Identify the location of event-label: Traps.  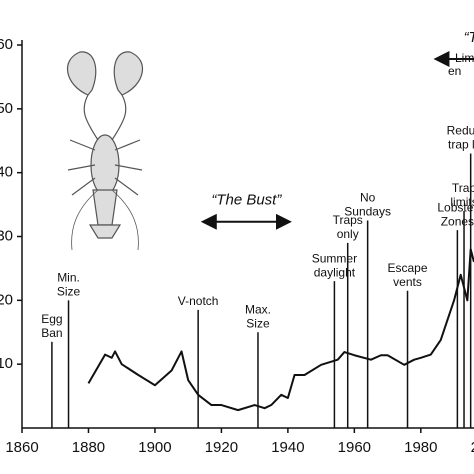
(348, 220).